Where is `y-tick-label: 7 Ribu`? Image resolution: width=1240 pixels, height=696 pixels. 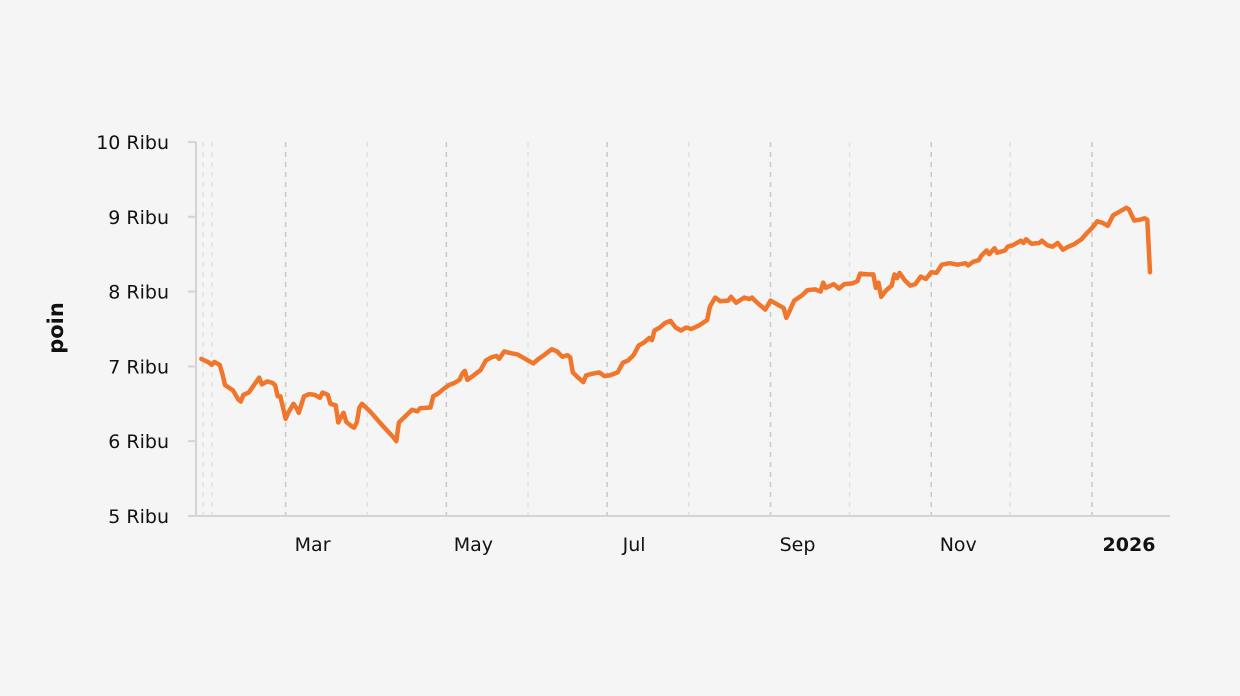 y-tick-label: 7 Ribu is located at coordinates (138, 367).